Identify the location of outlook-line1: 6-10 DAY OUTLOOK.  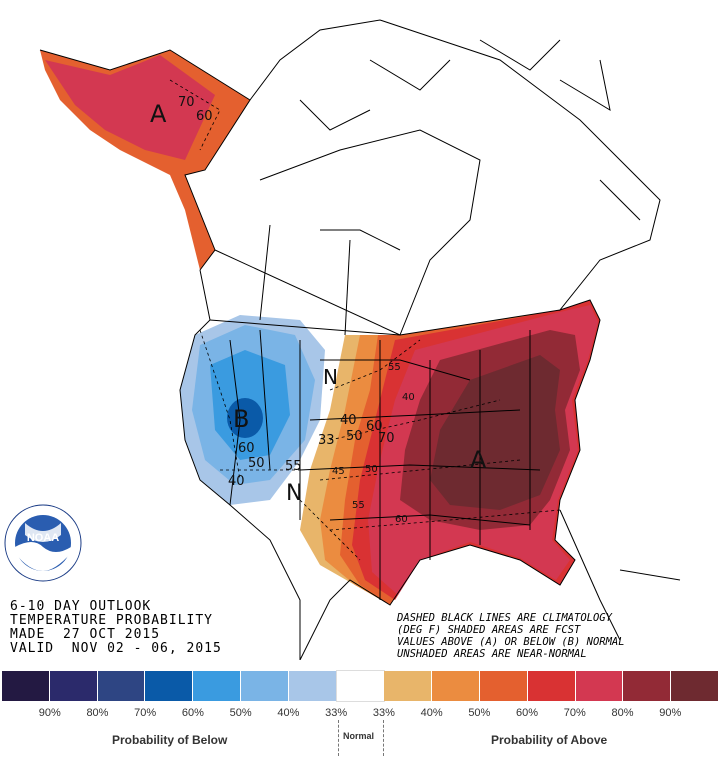
(81, 606).